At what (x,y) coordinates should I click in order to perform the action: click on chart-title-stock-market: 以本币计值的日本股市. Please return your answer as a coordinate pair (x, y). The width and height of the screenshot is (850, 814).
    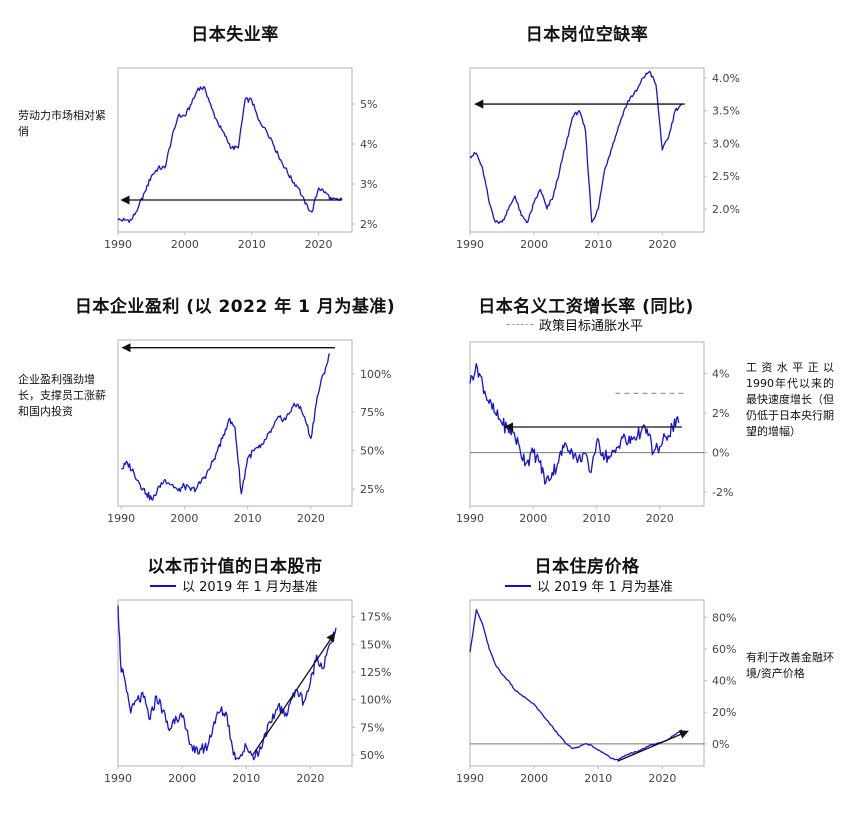
    Looking at the image, I should click on (235, 567).